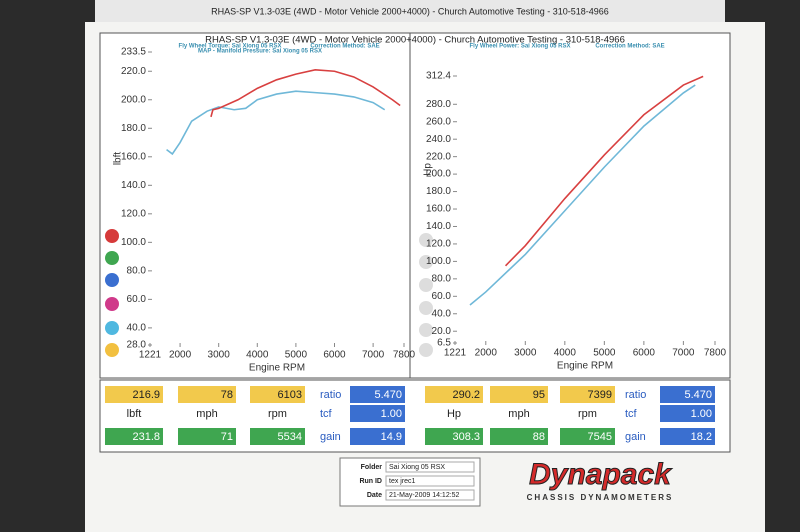  What do you see at coordinates (466, 395) in the screenshot?
I see `readout-value: 290.2` at bounding box center [466, 395].